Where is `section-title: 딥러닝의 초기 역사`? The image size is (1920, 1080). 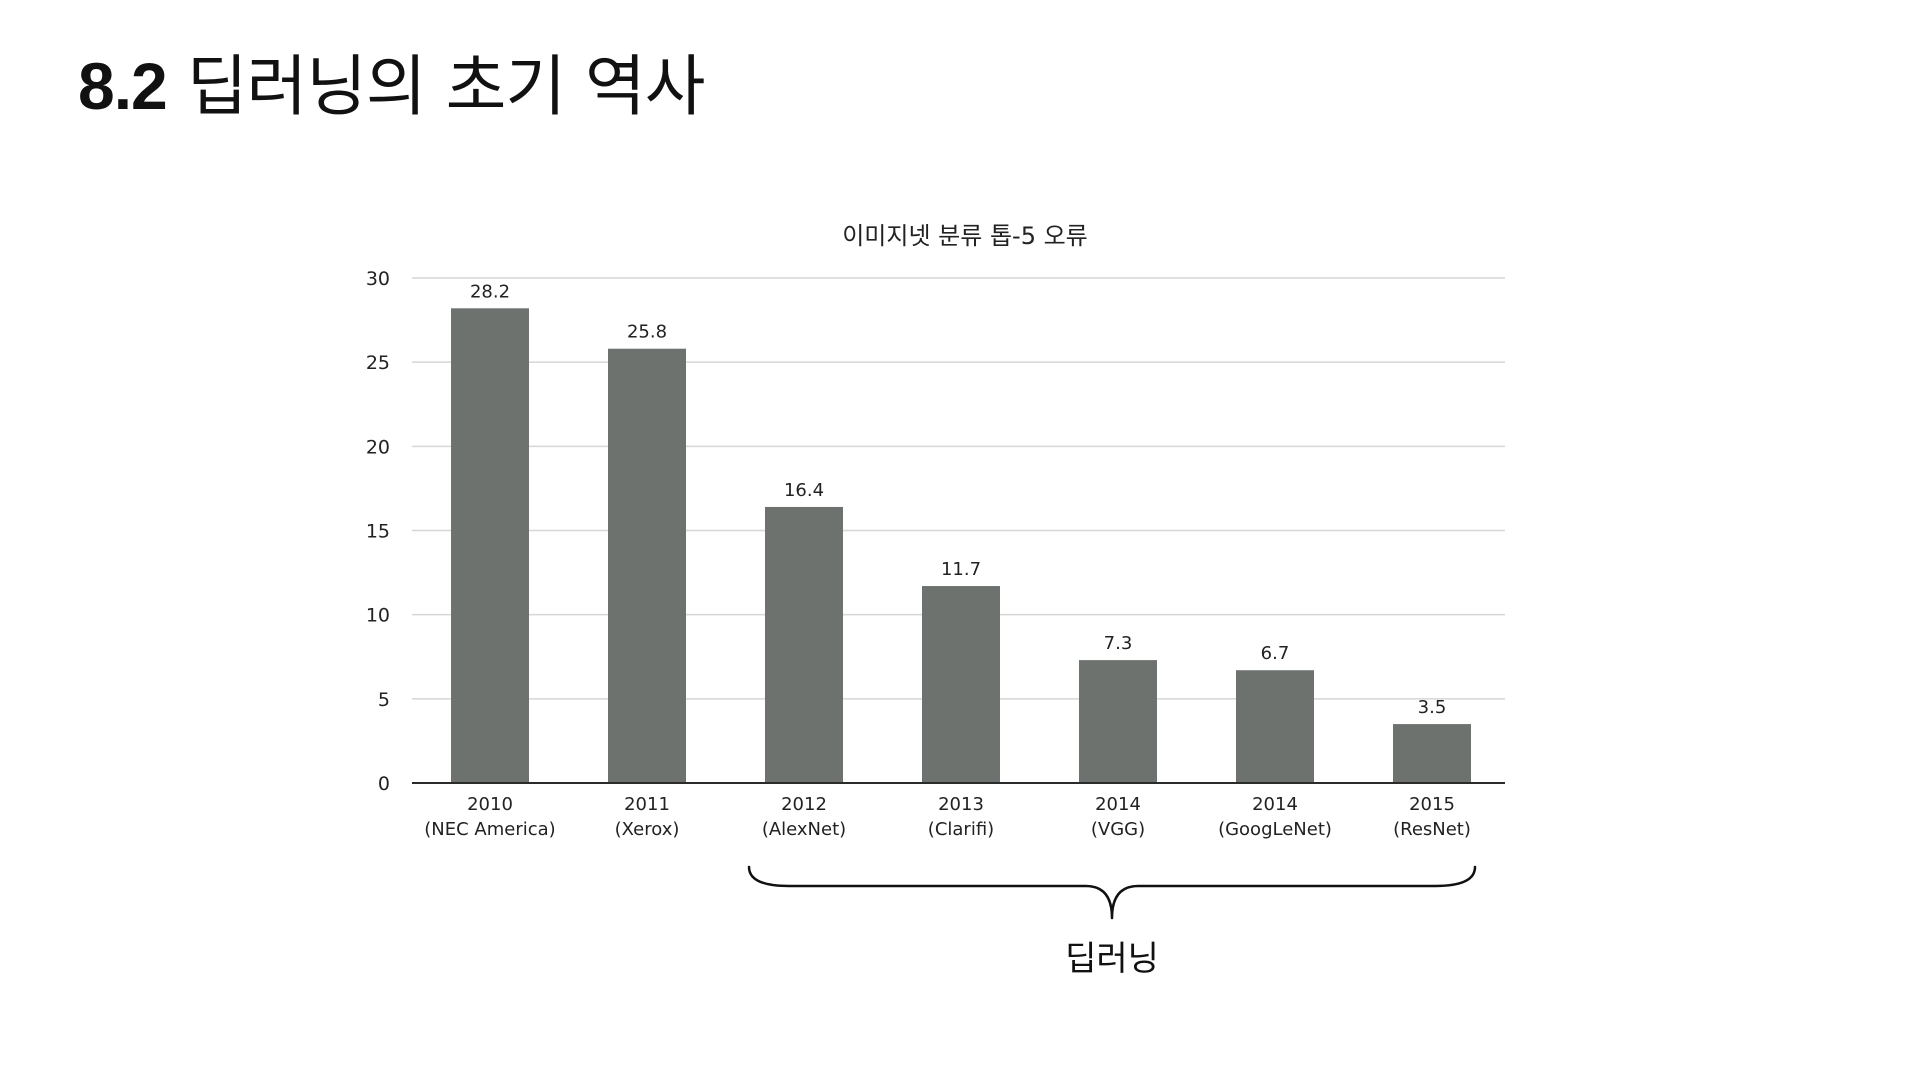 section-title: 딥러닝의 초기 역사 is located at coordinates (446, 86).